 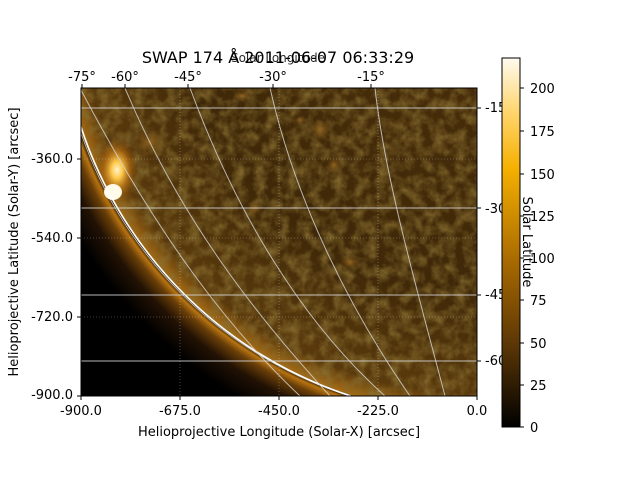 What do you see at coordinates (371, 77) in the screenshot?
I see `top-tick-label: -15°` at bounding box center [371, 77].